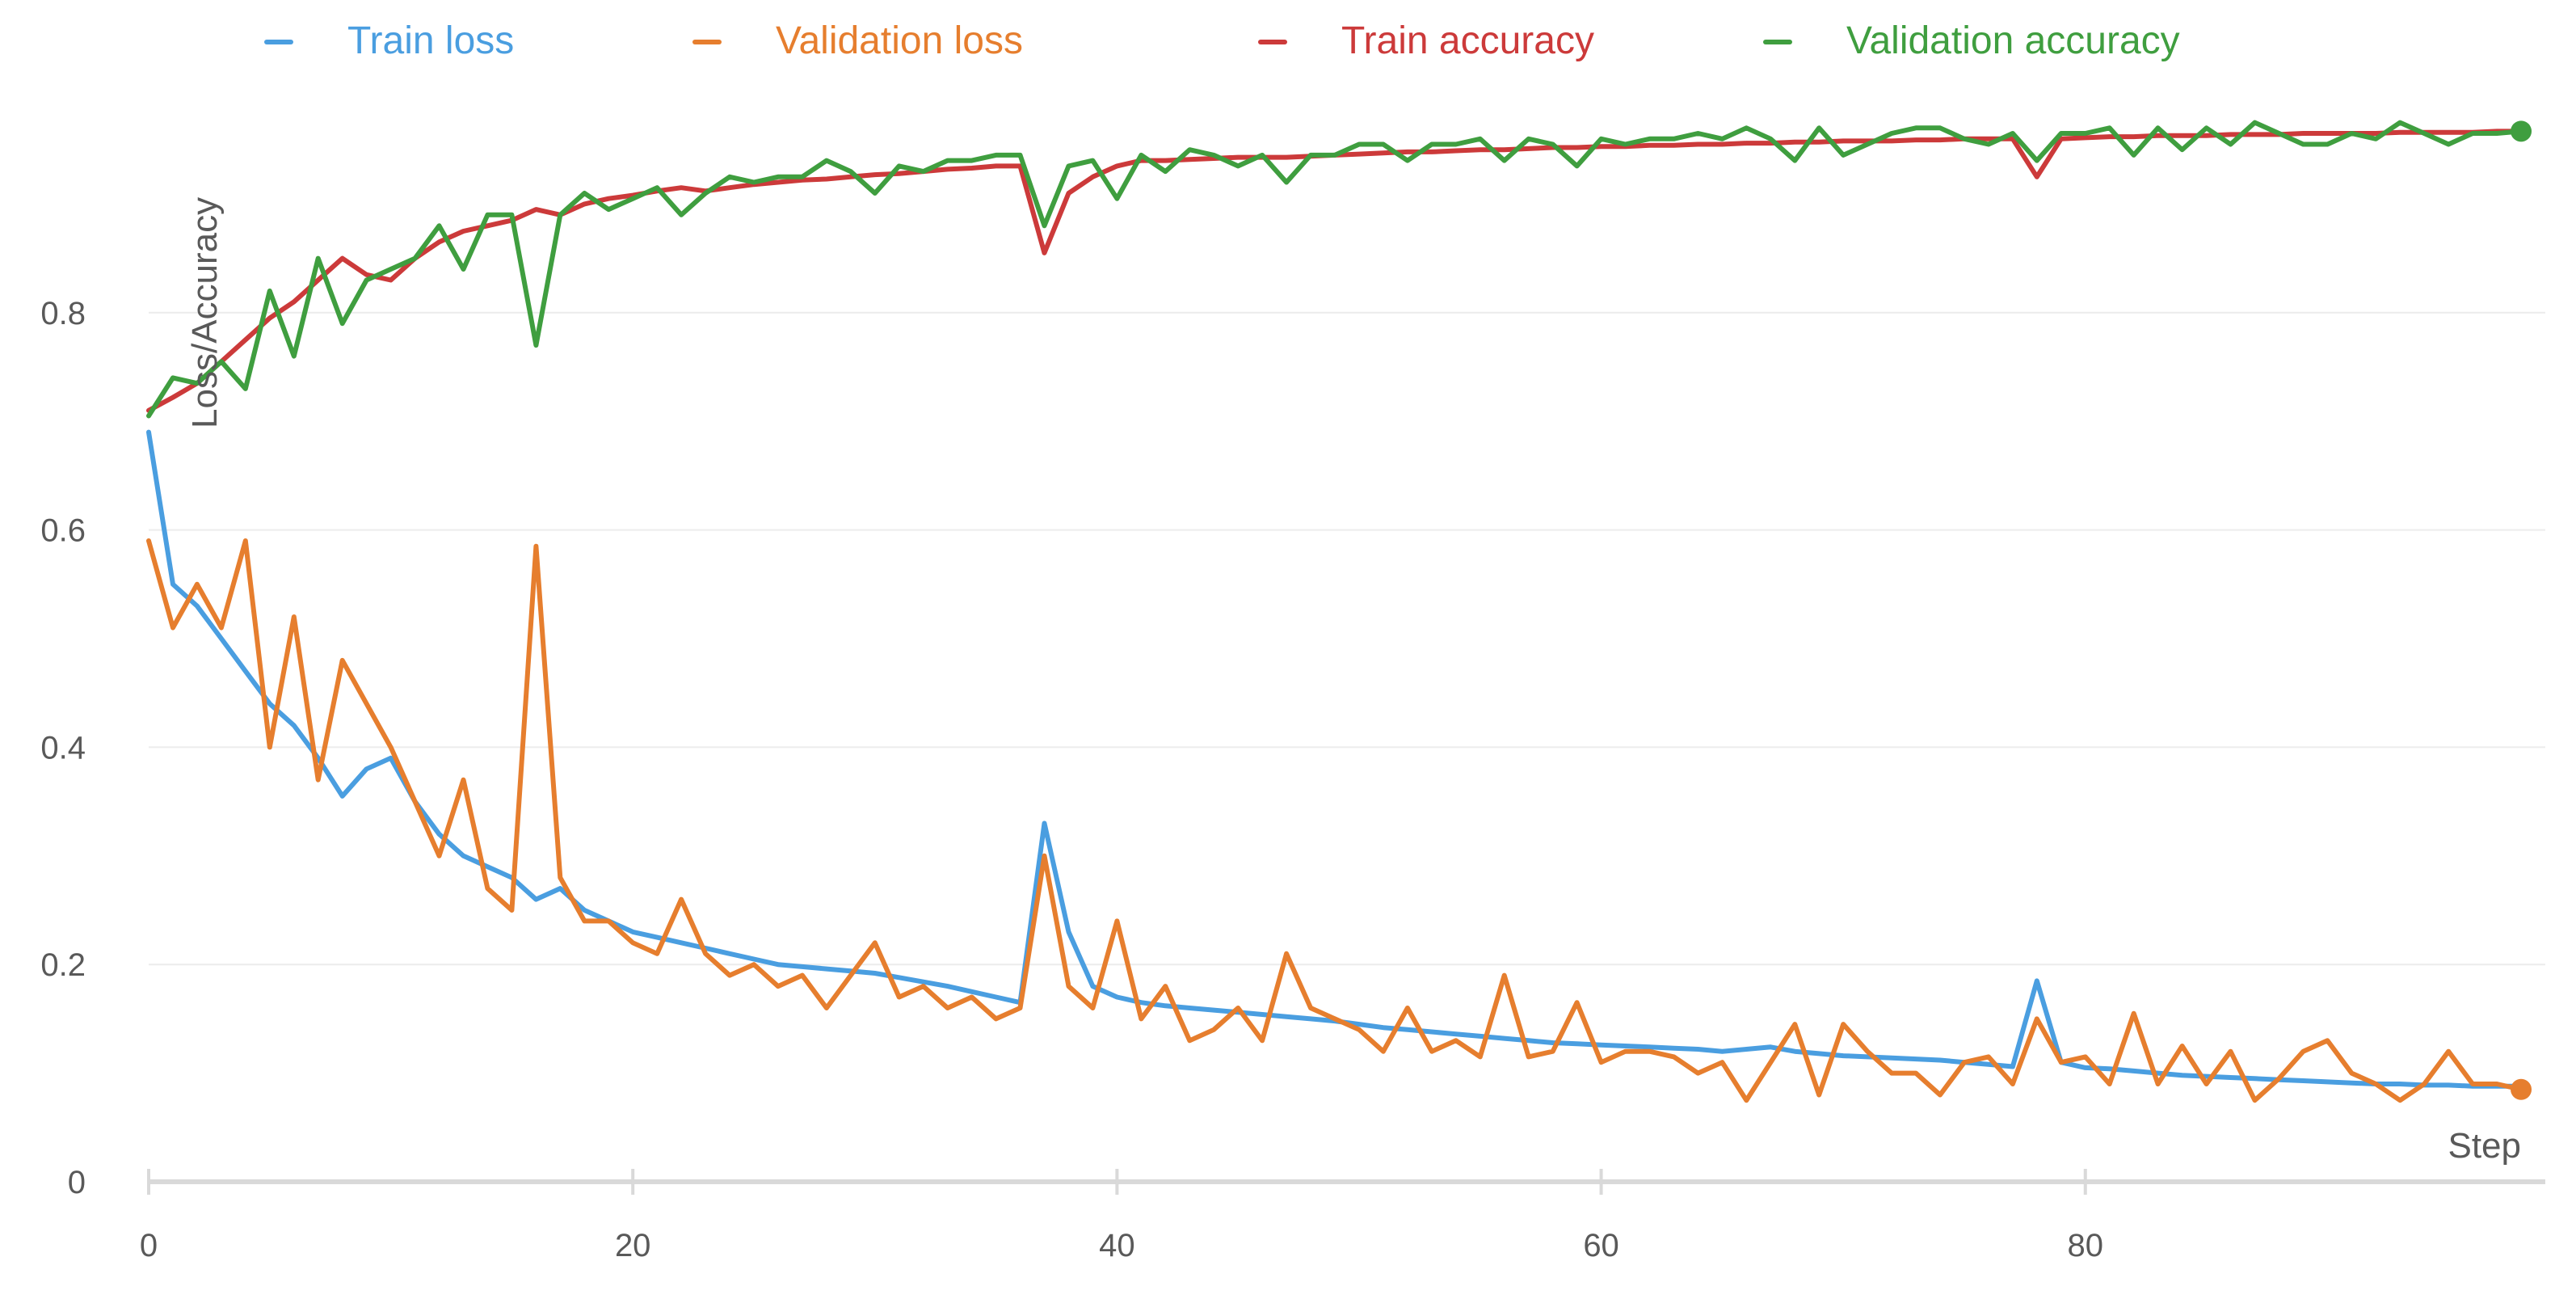 The height and width of the screenshot is (1299, 2576). What do you see at coordinates (63, 747) in the screenshot?
I see `y-tick-label: 0.4` at bounding box center [63, 747].